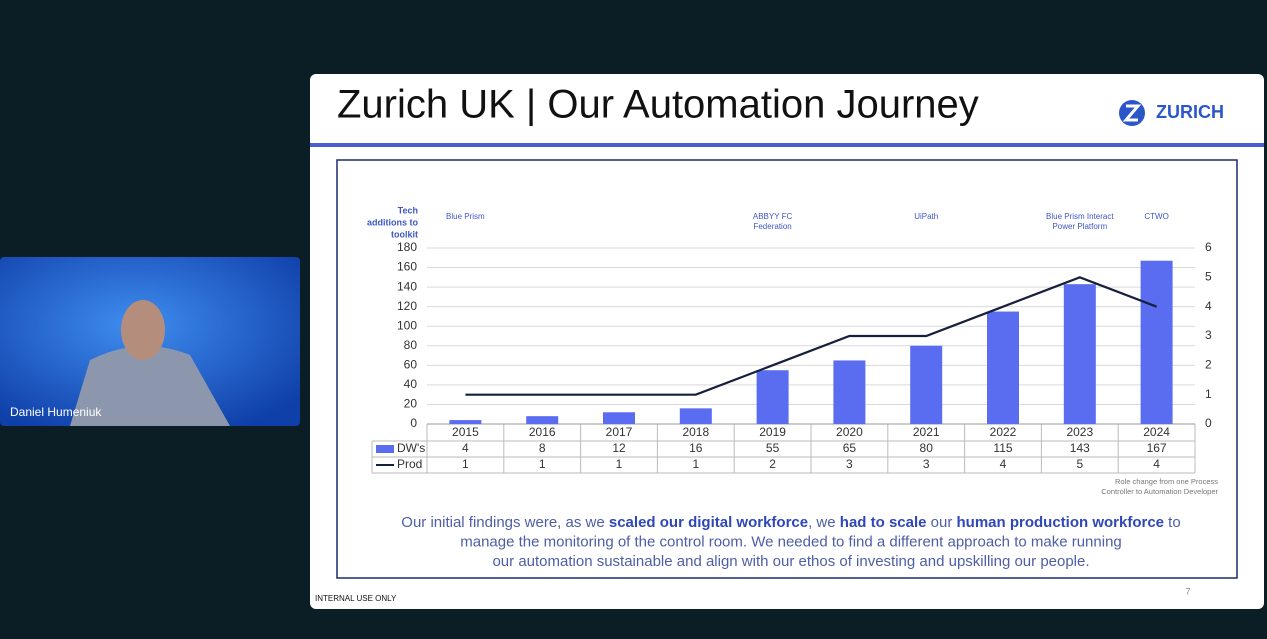 The image size is (1267, 639). Describe the element at coordinates (356, 598) in the screenshot. I see `footer: INTERNAL USE ONLY` at that location.